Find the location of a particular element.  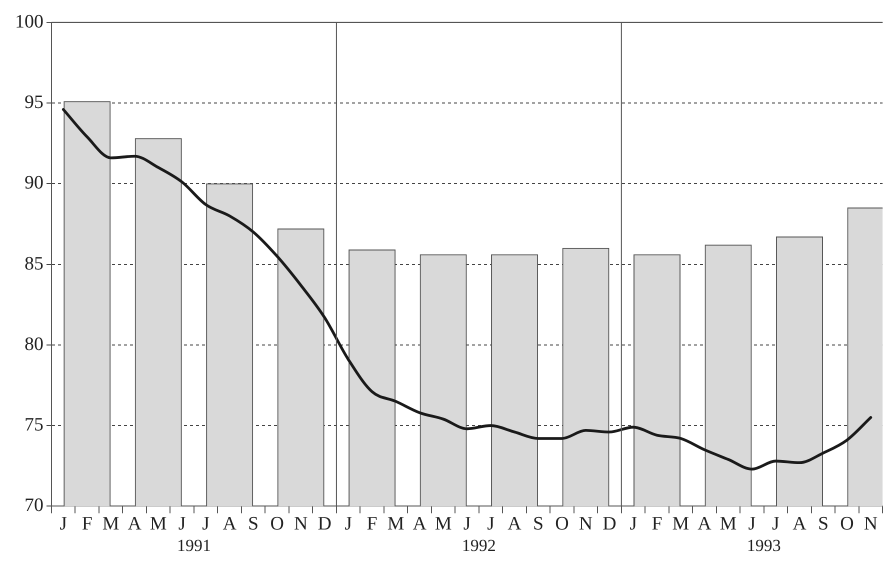

y-tick-label: 95 is located at coordinates (34, 103).